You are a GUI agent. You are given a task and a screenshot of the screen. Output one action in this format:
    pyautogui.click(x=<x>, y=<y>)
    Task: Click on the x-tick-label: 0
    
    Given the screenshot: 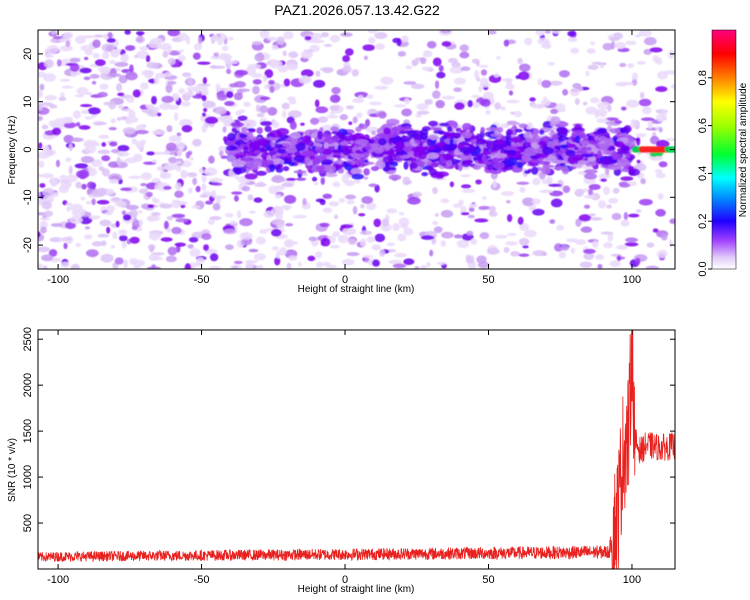 What is the action you would take?
    pyautogui.click(x=345, y=280)
    